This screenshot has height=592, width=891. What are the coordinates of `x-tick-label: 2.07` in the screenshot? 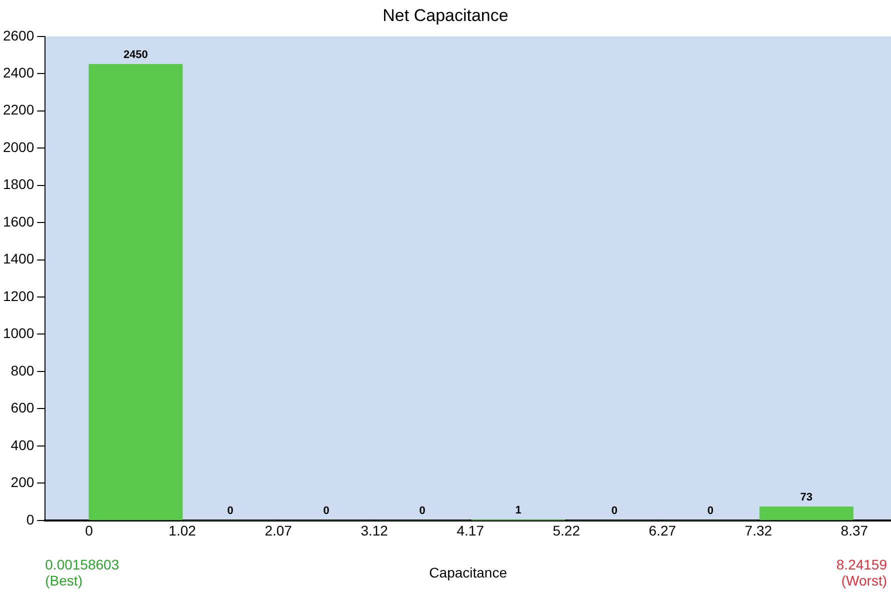 It's located at (278, 530).